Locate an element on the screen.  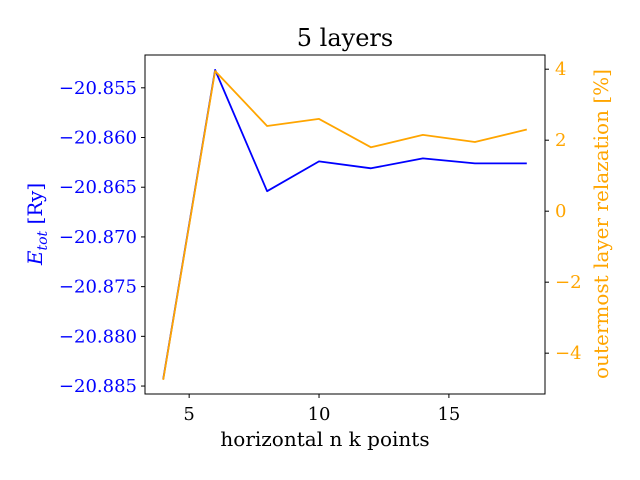
right-y-axis-label: outermost layer relazation [%] is located at coordinates (601, 224).